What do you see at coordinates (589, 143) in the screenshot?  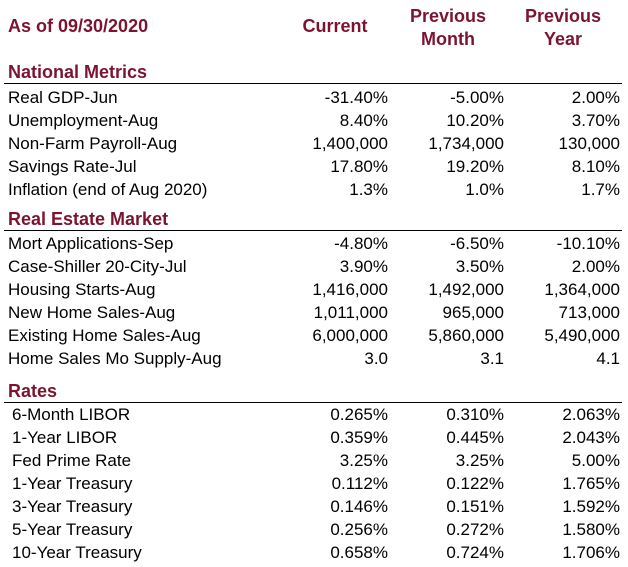 I see `previous-year-value: 130,000` at bounding box center [589, 143].